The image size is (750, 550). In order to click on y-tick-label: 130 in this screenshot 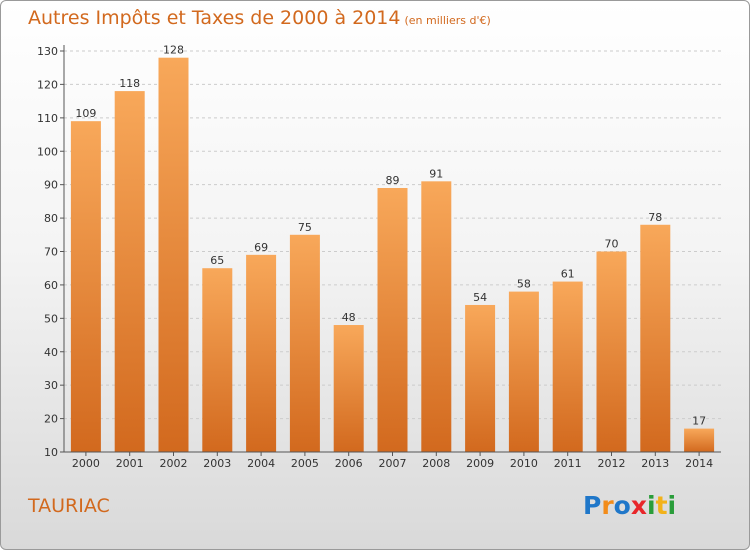, I will do `click(47, 51)`.